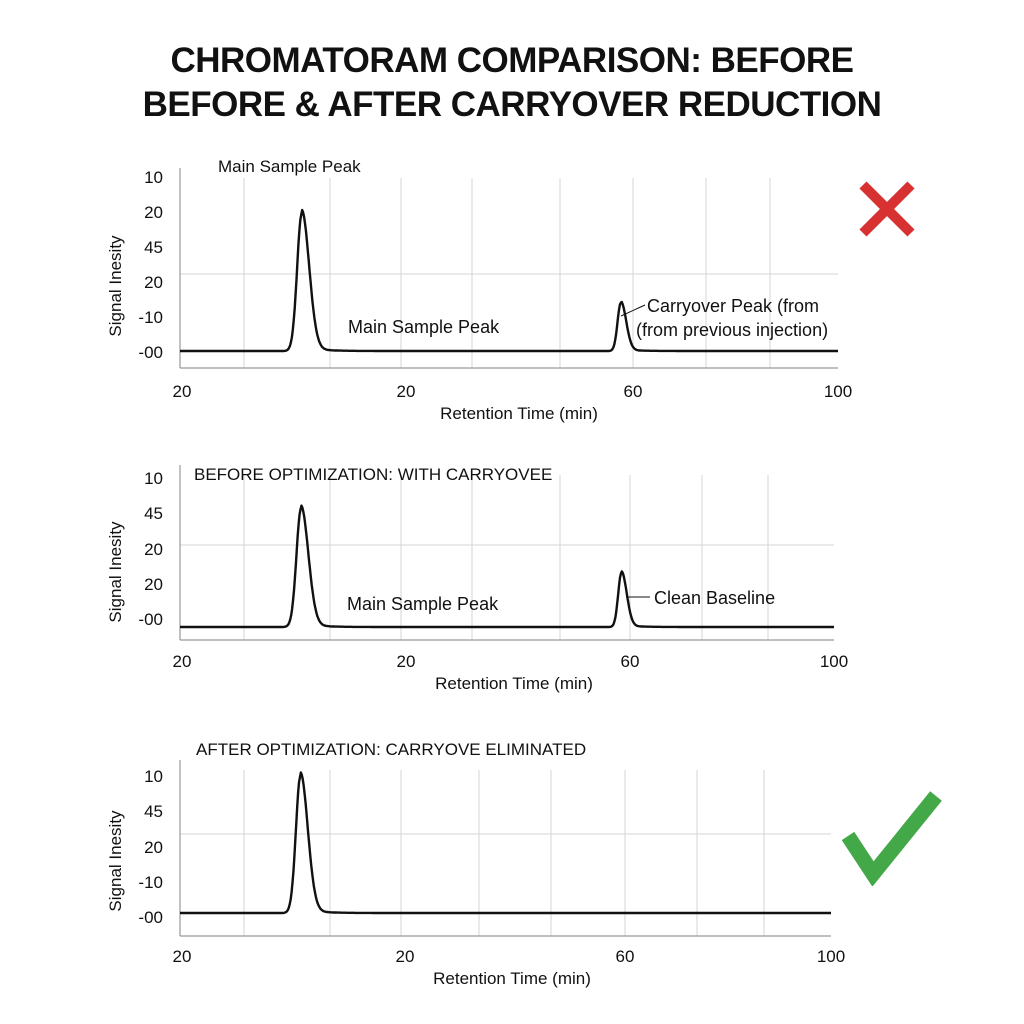 The height and width of the screenshot is (1024, 1024). I want to click on carryover-annotation-leader, so click(633, 310).